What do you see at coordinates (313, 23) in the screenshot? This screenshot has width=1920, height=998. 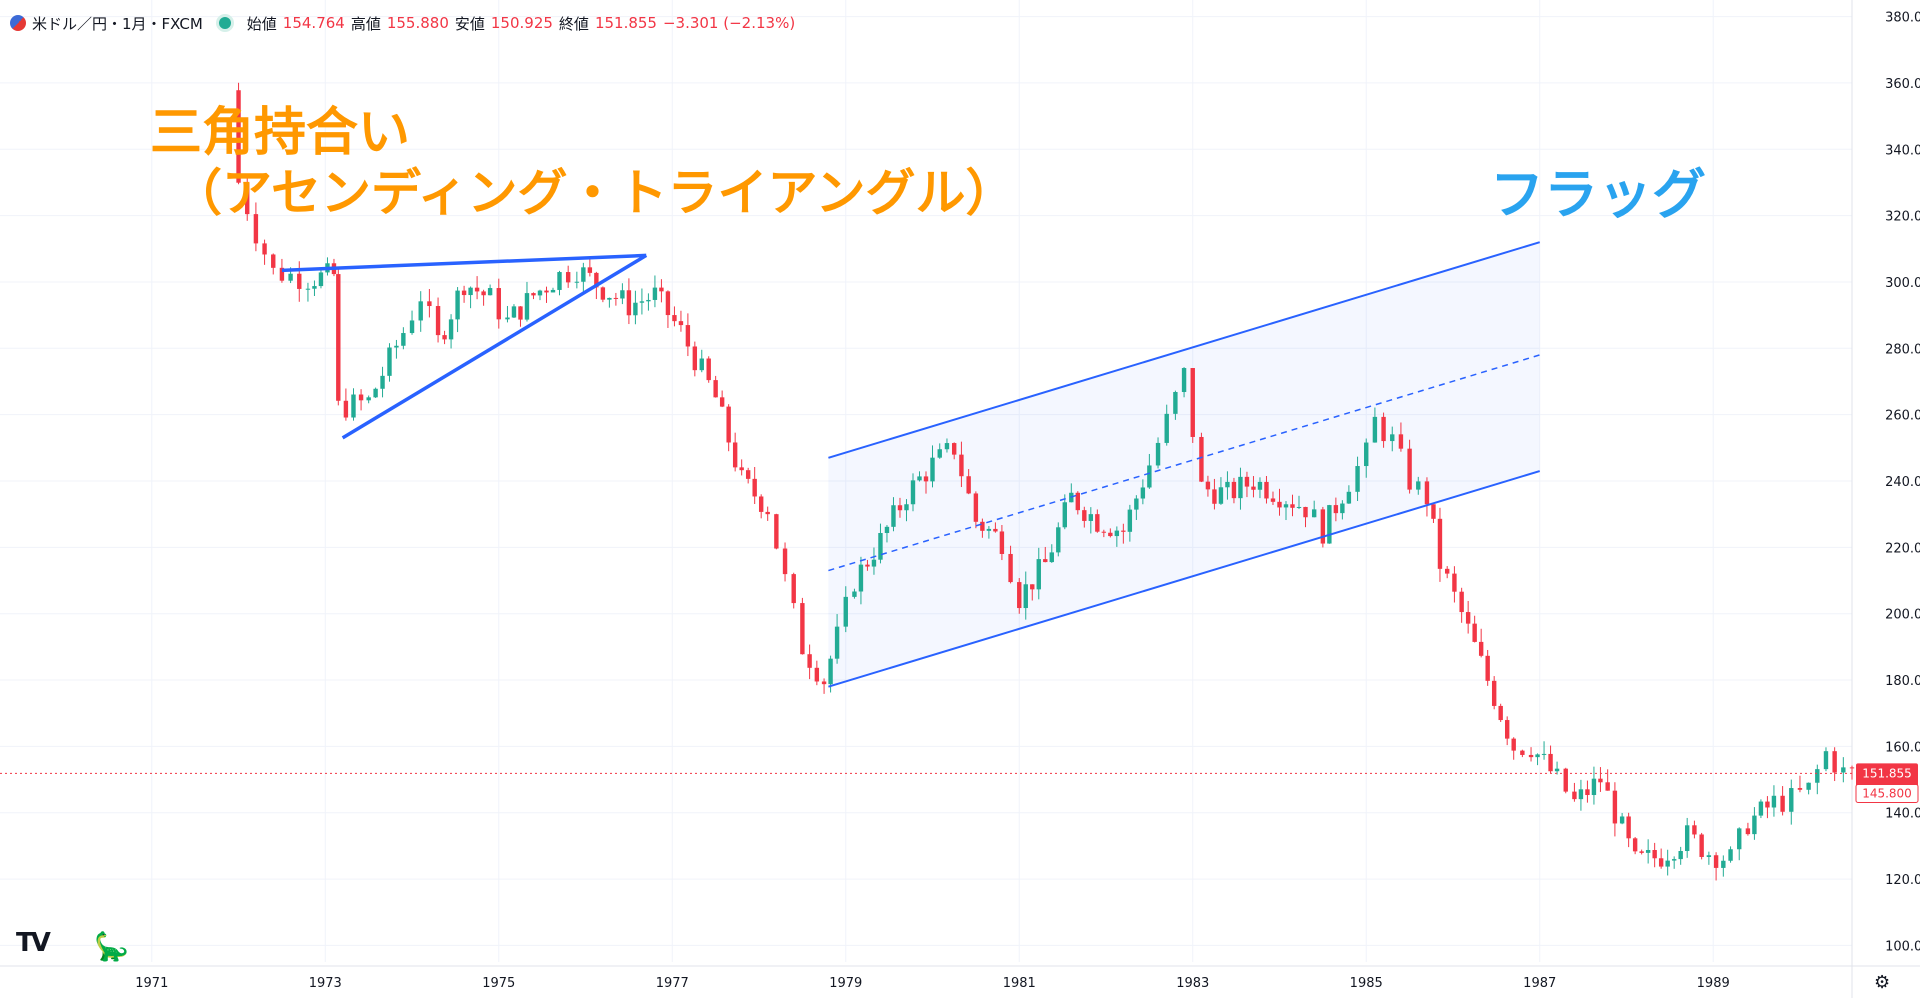 I see `open-value: 154.764` at bounding box center [313, 23].